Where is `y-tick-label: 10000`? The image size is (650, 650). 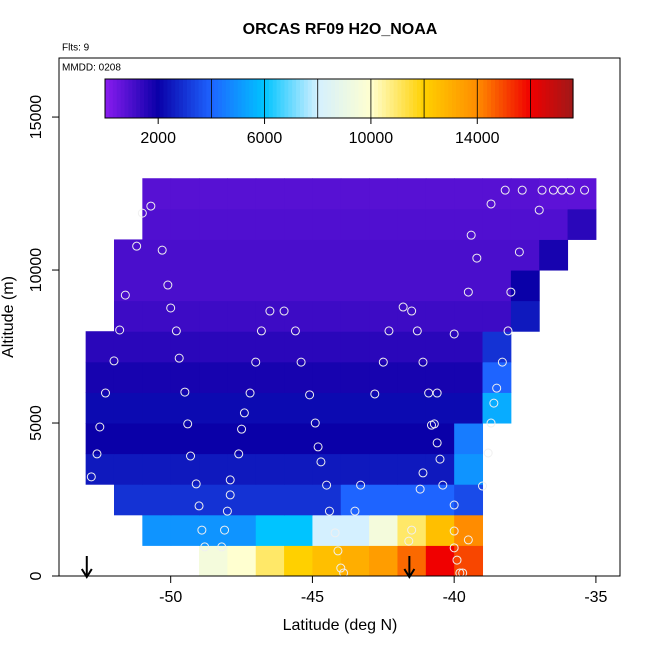 y-tick-label: 10000 is located at coordinates (36, 270).